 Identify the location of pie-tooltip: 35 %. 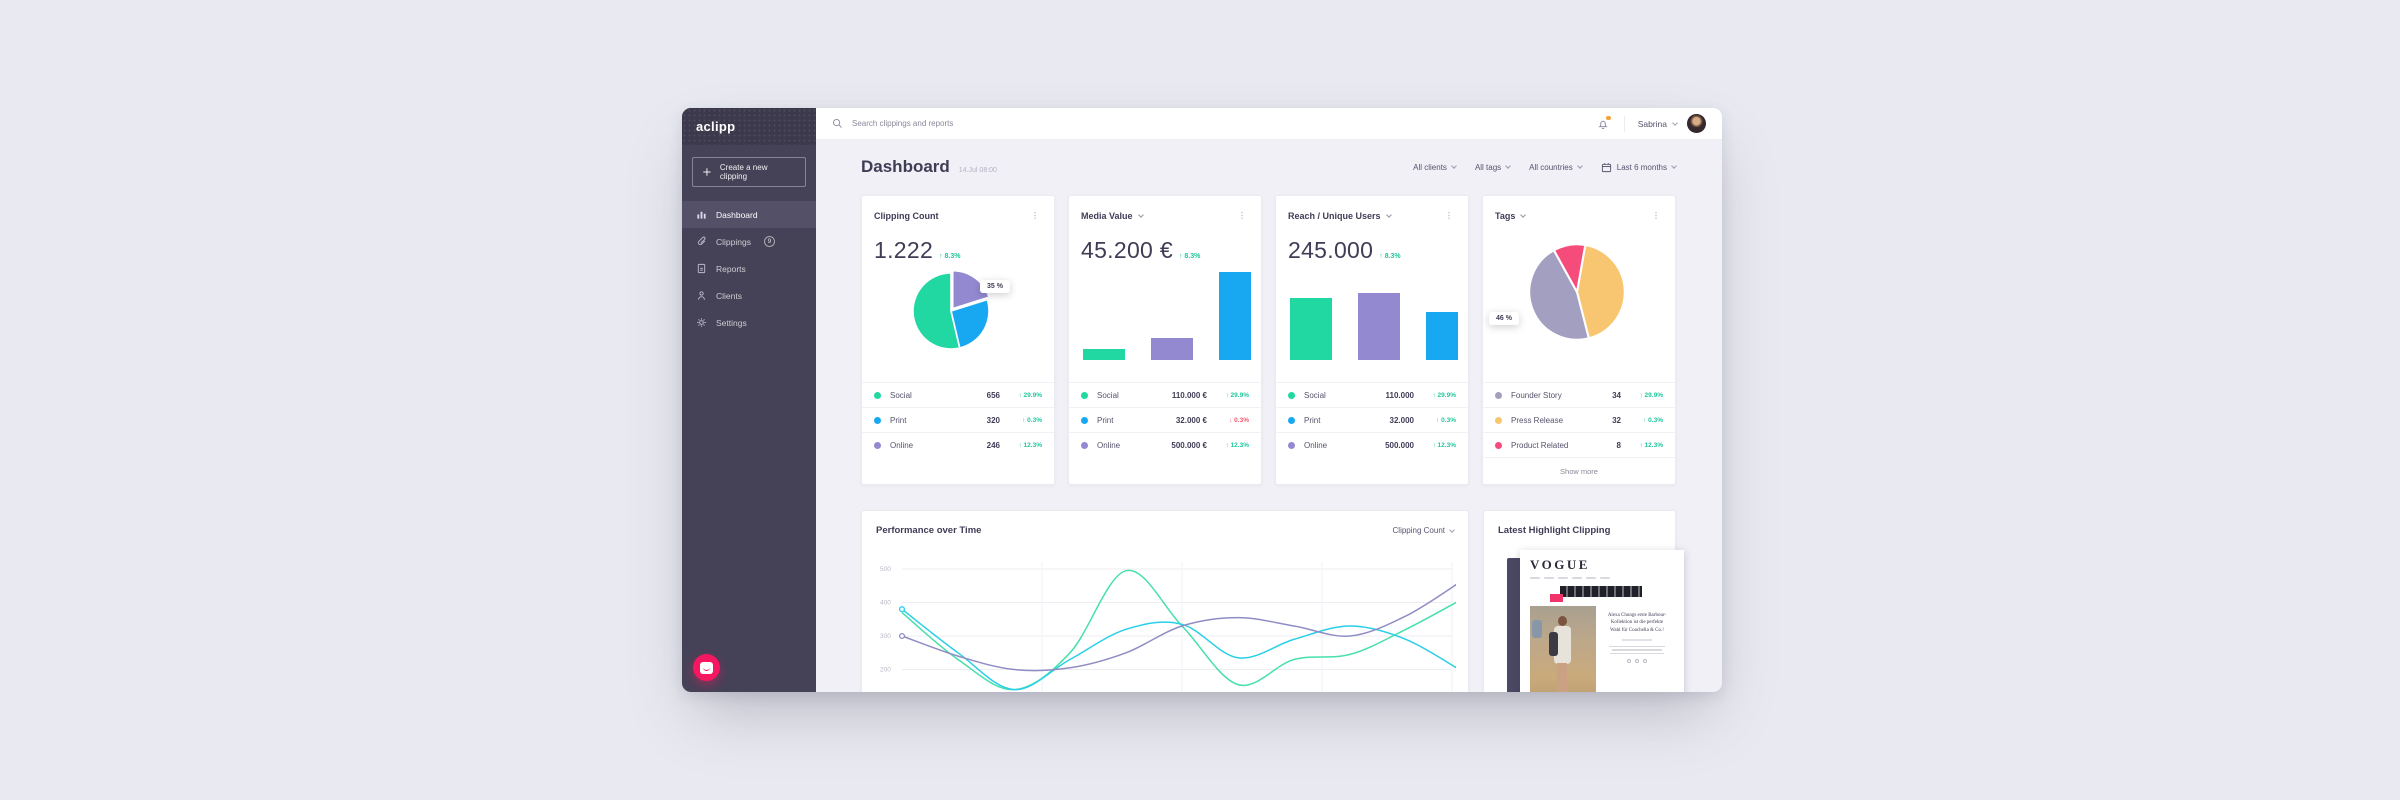
(995, 286).